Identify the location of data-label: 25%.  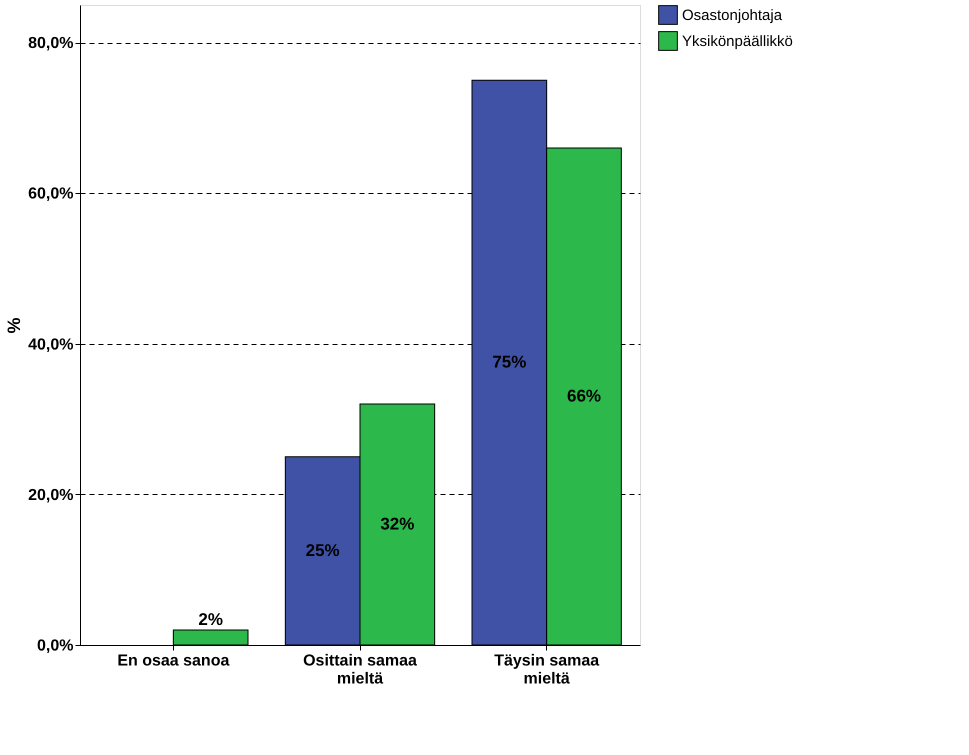
(323, 550).